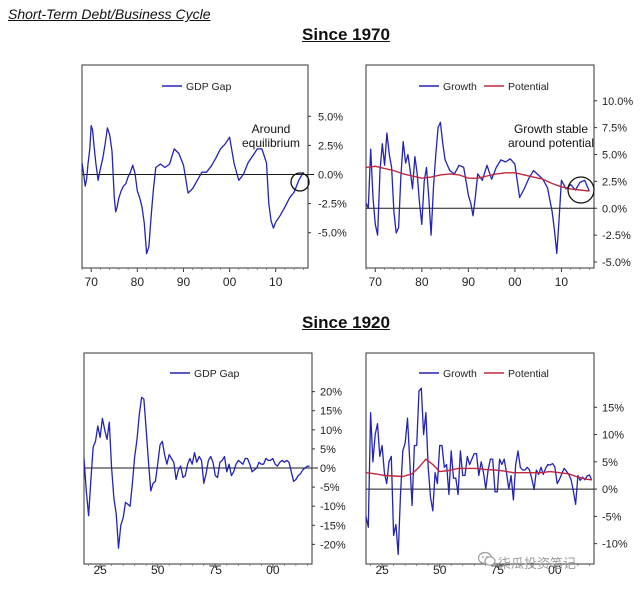 Image resolution: width=640 pixels, height=589 pixels. Describe the element at coordinates (551, 143) in the screenshot. I see `annotation-text: around potential` at that location.